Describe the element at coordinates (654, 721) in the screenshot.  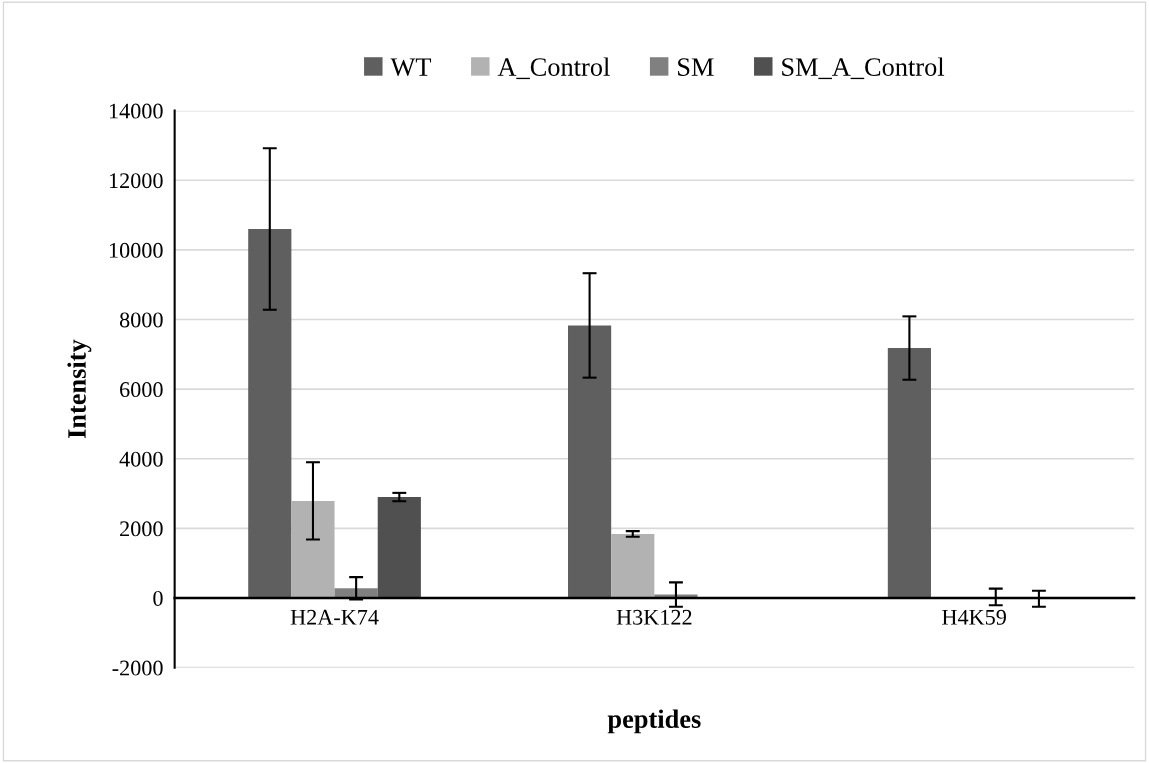
I see `x-axis-title: peptides` at that location.